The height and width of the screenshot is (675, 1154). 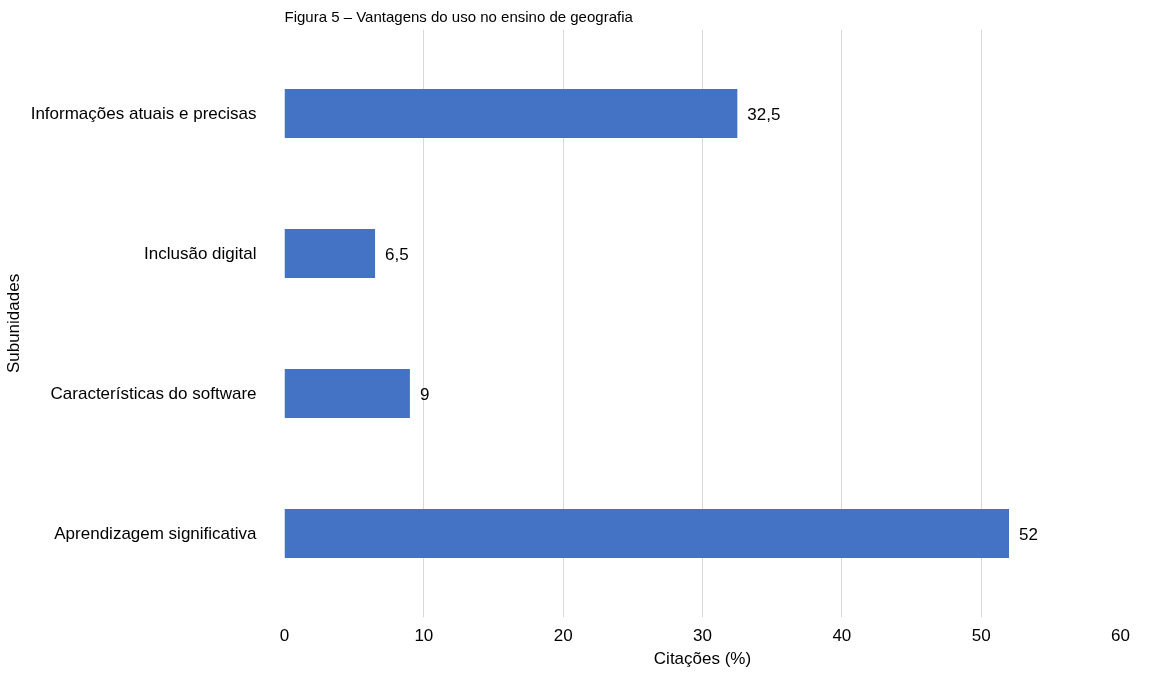 I want to click on x-tick-label: 20, so click(x=563, y=635).